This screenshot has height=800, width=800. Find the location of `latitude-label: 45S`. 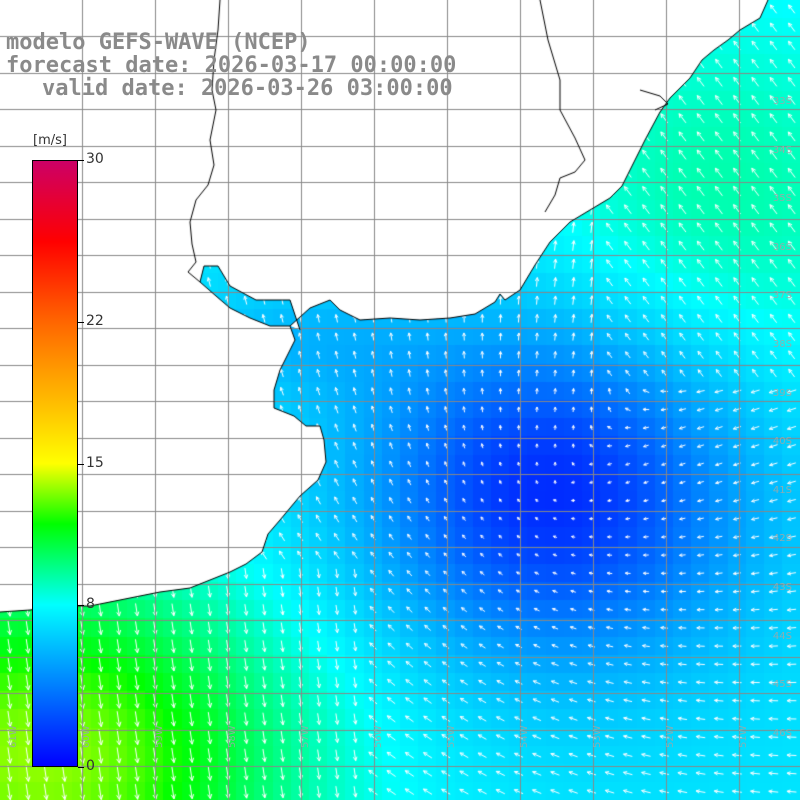

latitude-label: 45S is located at coordinates (782, 685).